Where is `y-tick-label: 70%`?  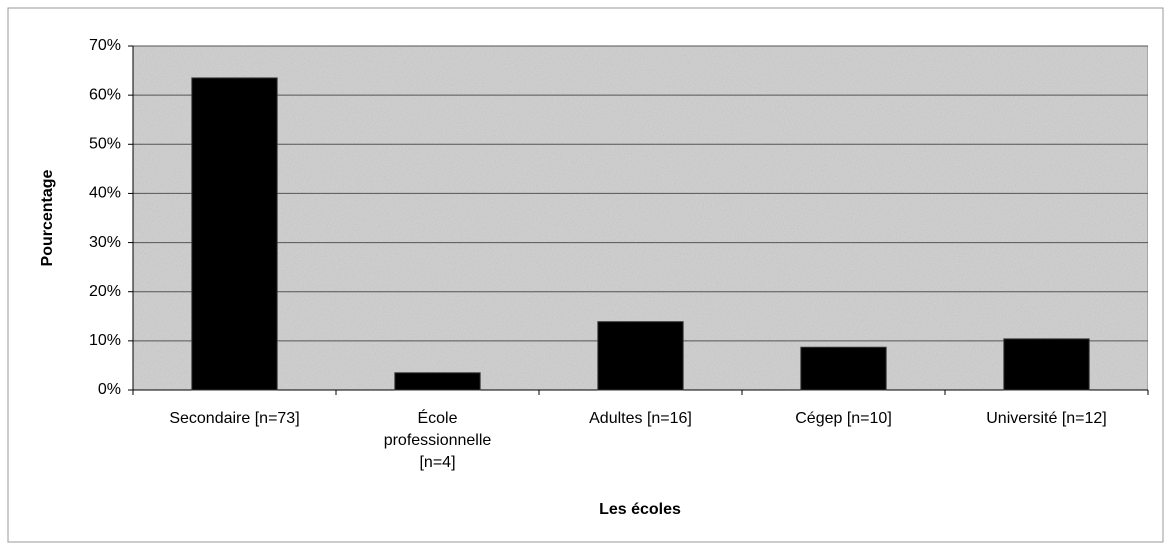 y-tick-label: 70% is located at coordinates (105, 45).